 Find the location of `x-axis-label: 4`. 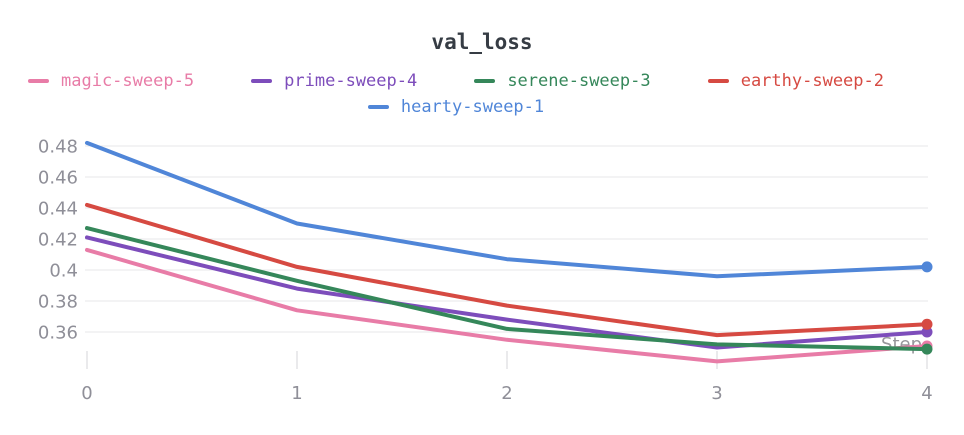

x-axis-label: 4 is located at coordinates (926, 393).